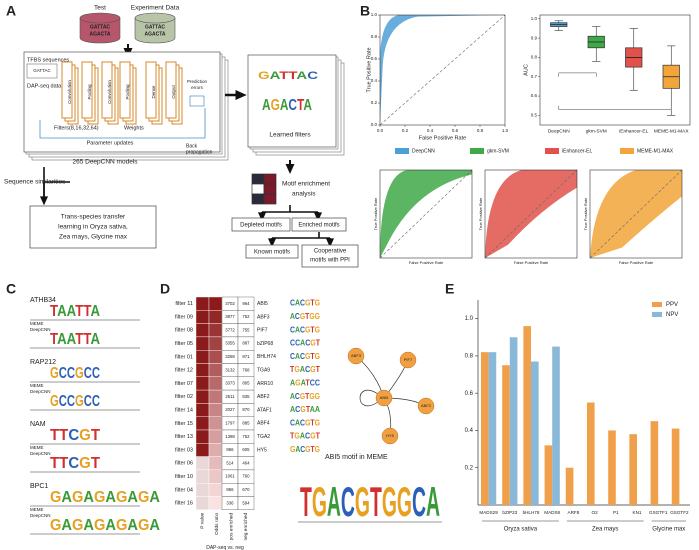  What do you see at coordinates (93, 227) in the screenshot?
I see `transfer-box` at bounding box center [93, 227].